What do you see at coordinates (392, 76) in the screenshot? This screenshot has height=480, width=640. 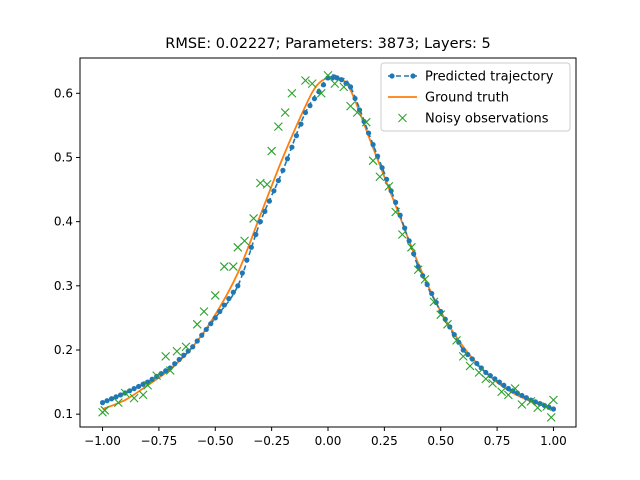 I see `legend-predicted-marker` at bounding box center [392, 76].